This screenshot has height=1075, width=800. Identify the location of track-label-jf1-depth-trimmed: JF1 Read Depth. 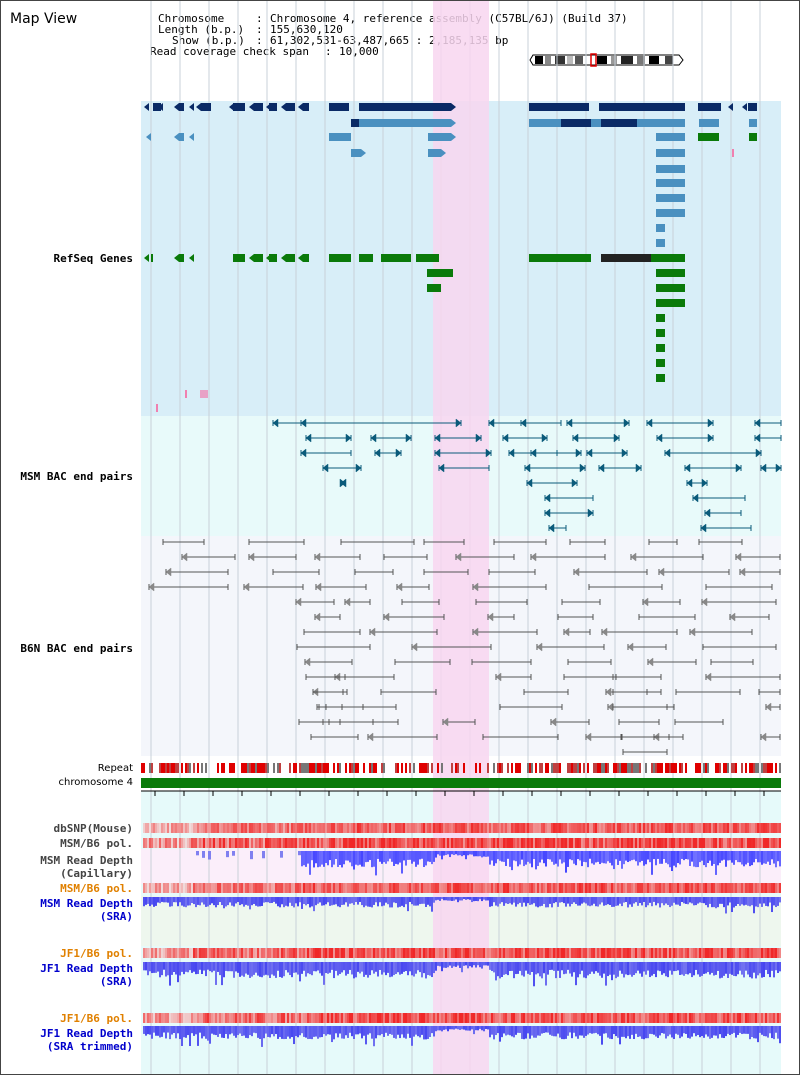
(86, 1033).